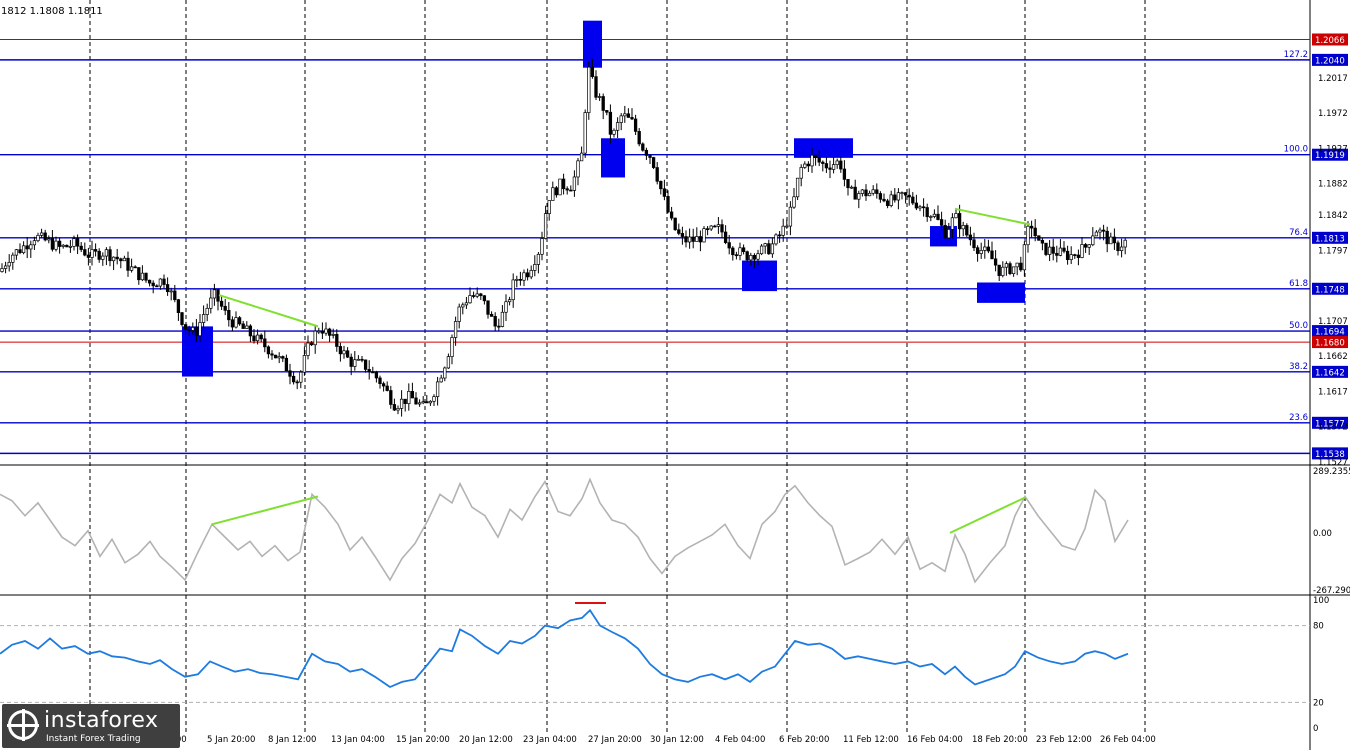  Describe the element at coordinates (1322, 534) in the screenshot. I see `cci-tick-label: 0.00` at that location.